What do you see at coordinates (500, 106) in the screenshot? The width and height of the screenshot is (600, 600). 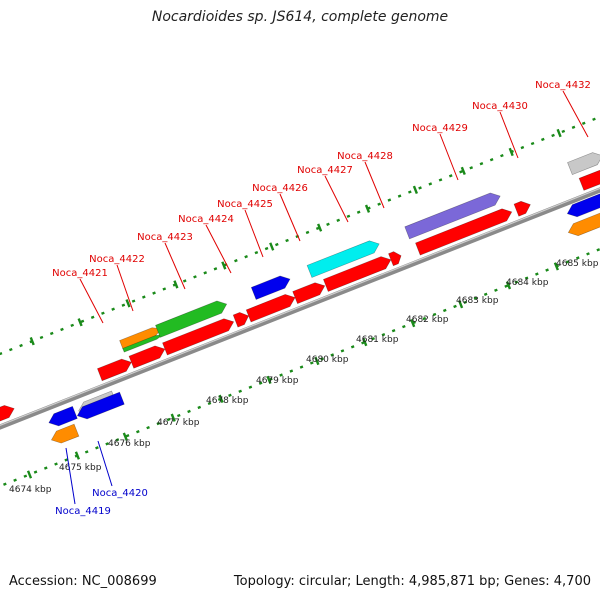 I see `gene-label: Noca_4430` at bounding box center [500, 106].